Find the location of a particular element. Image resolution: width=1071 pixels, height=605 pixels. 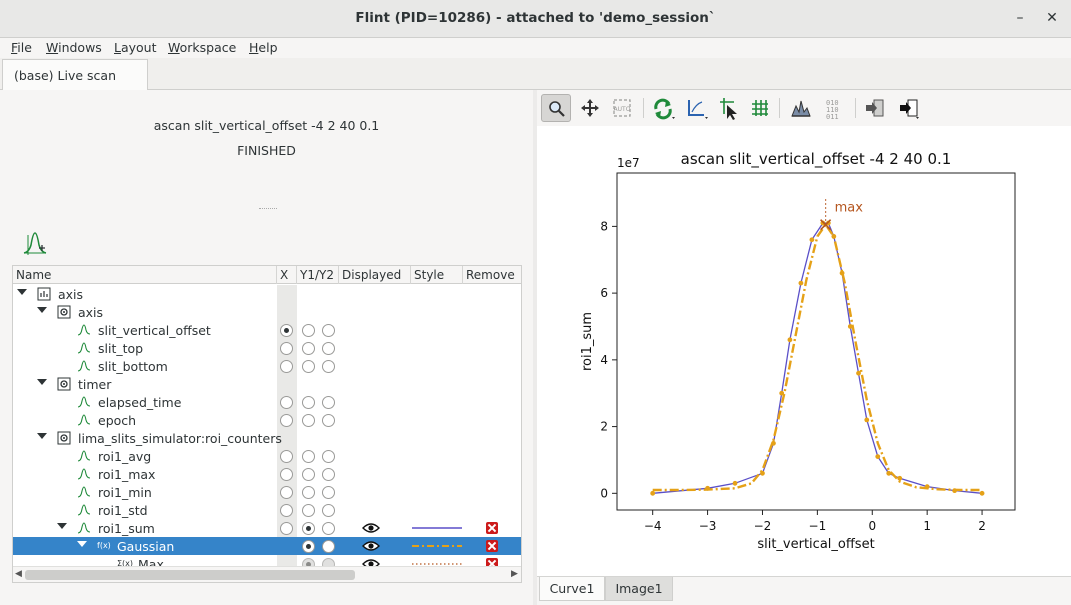

menu-workspace: Workspace is located at coordinates (202, 47).